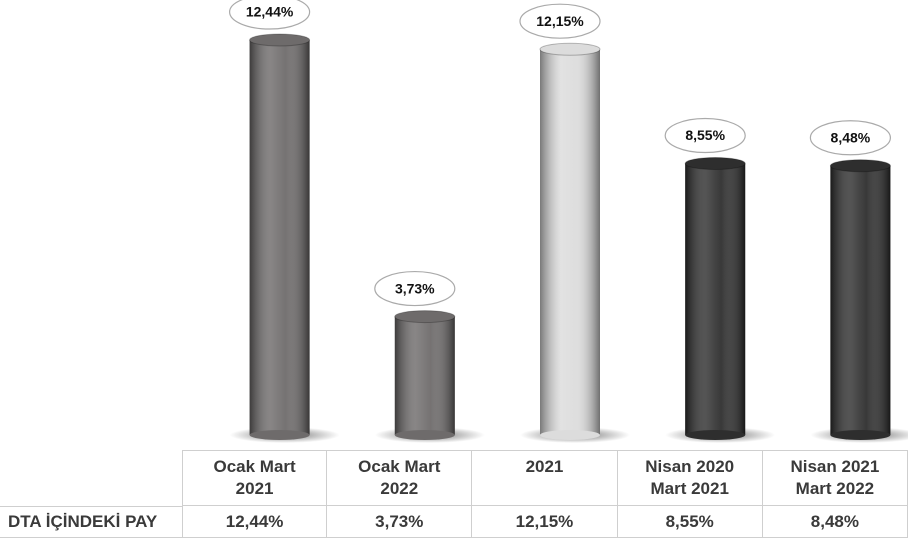  I want to click on value-cell: 8,55%, so click(690, 522).